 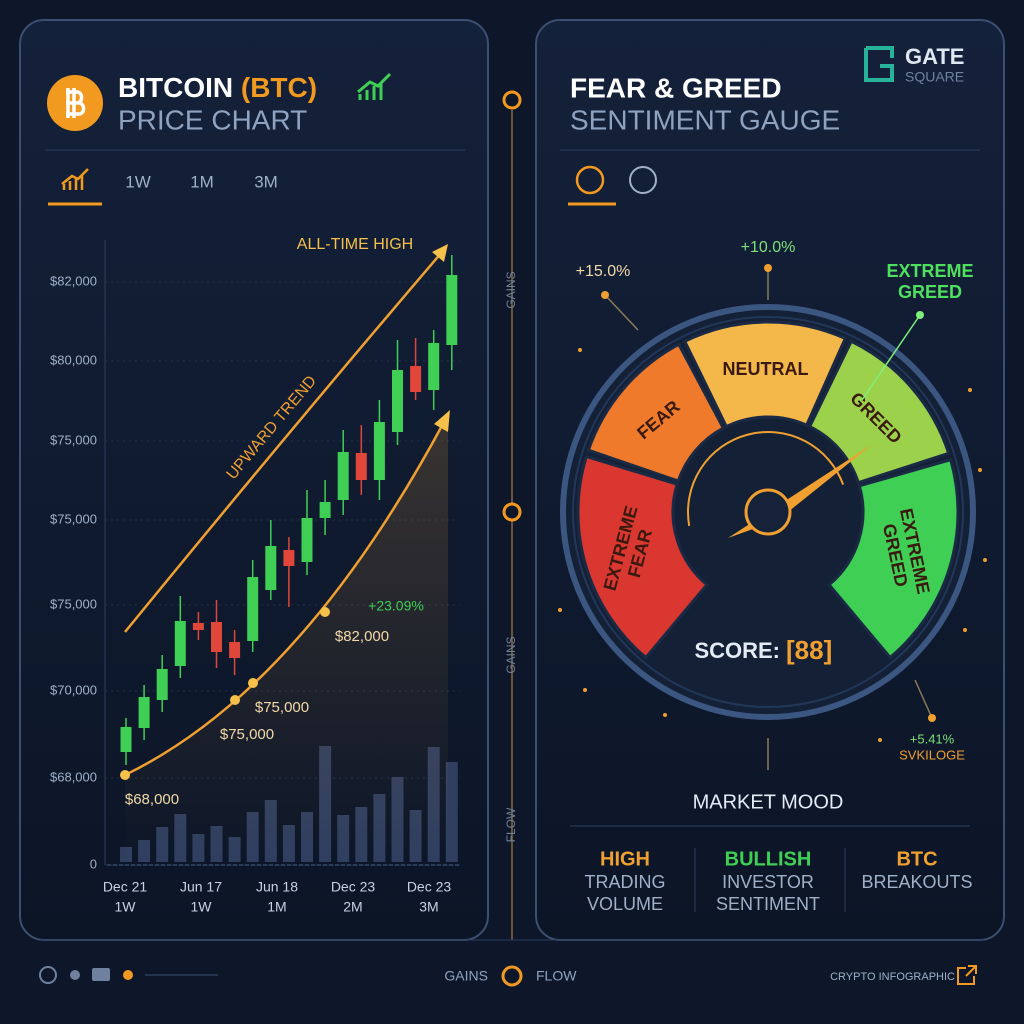 What do you see at coordinates (967, 975) in the screenshot?
I see `share-icon` at bounding box center [967, 975].